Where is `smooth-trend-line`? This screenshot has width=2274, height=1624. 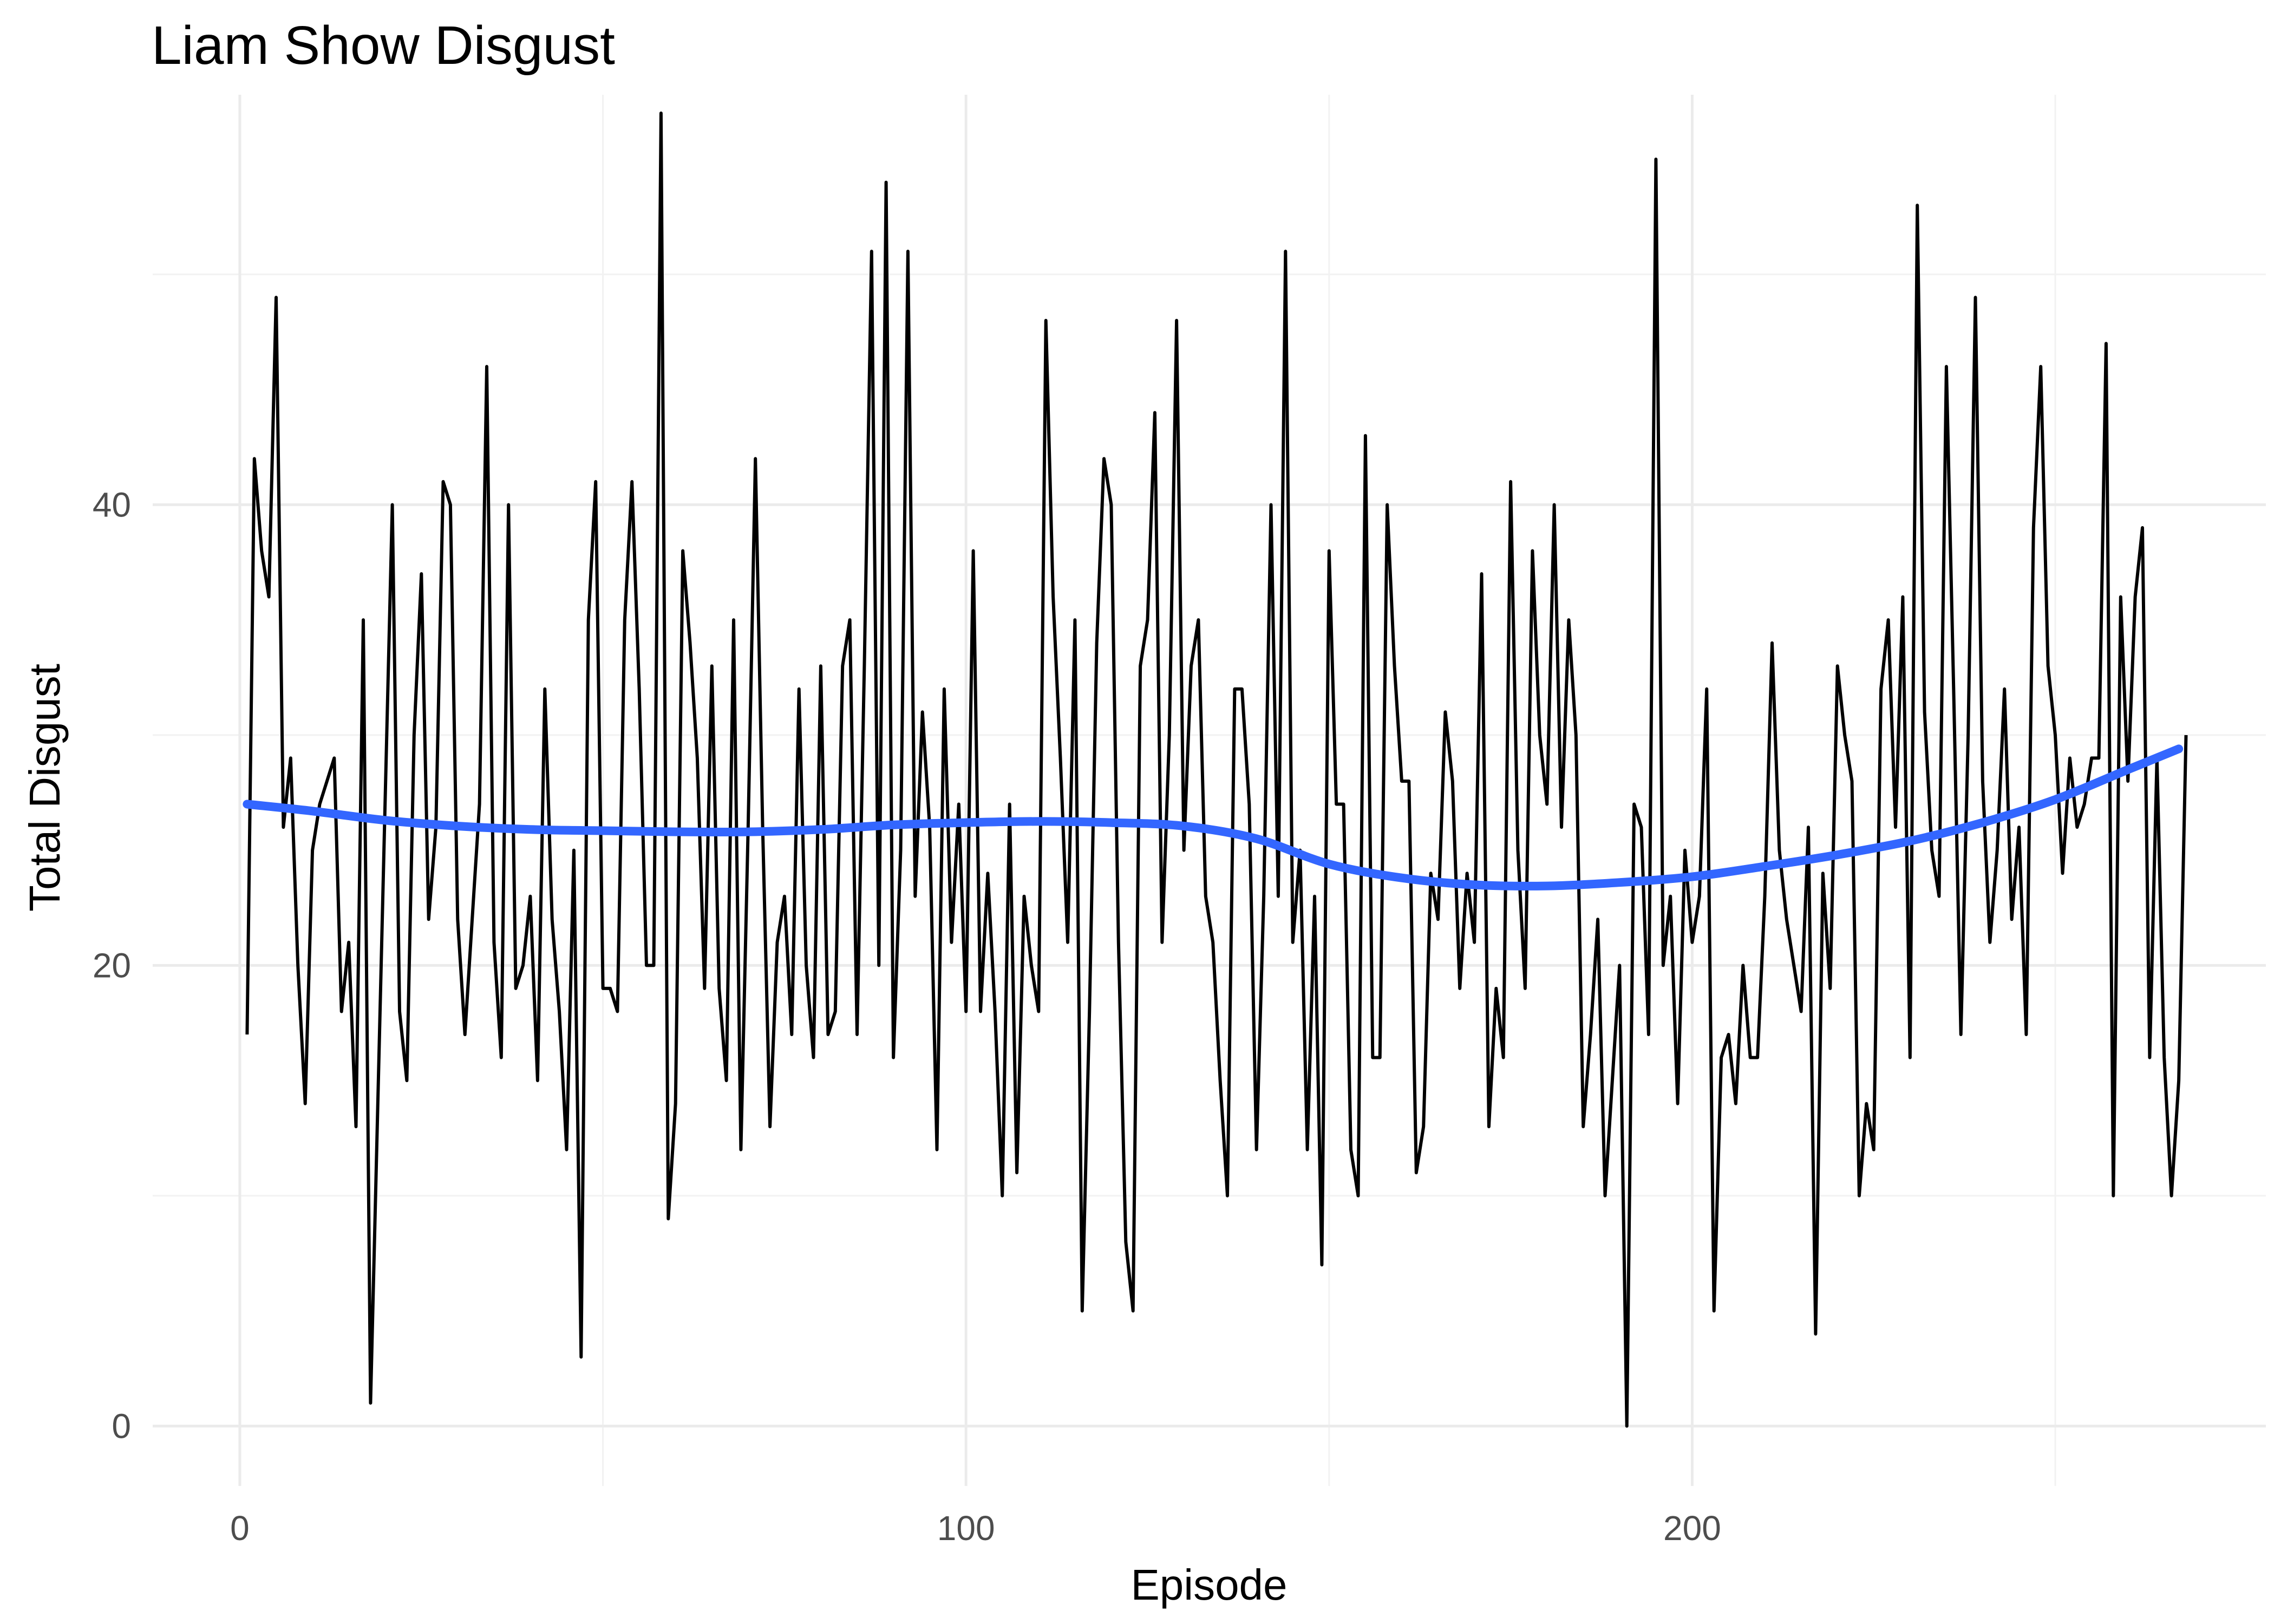
smooth-trend-line is located at coordinates (1214, 817).